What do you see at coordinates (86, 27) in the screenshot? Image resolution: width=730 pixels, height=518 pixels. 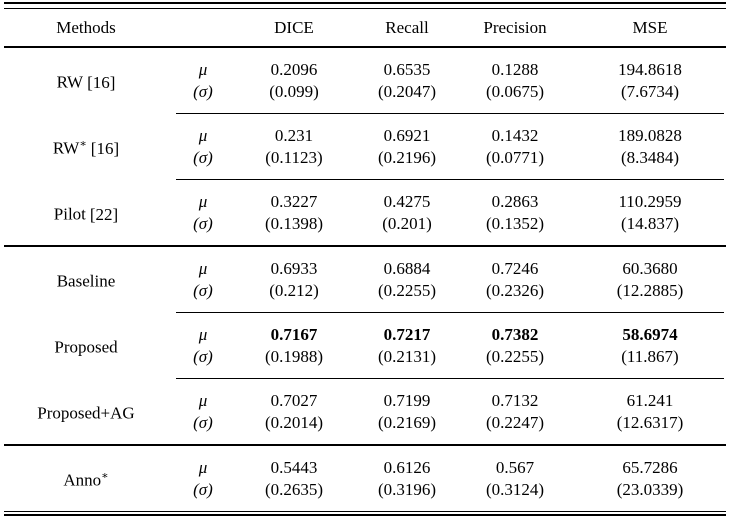 I see `column-header-methods: Methods` at bounding box center [86, 27].